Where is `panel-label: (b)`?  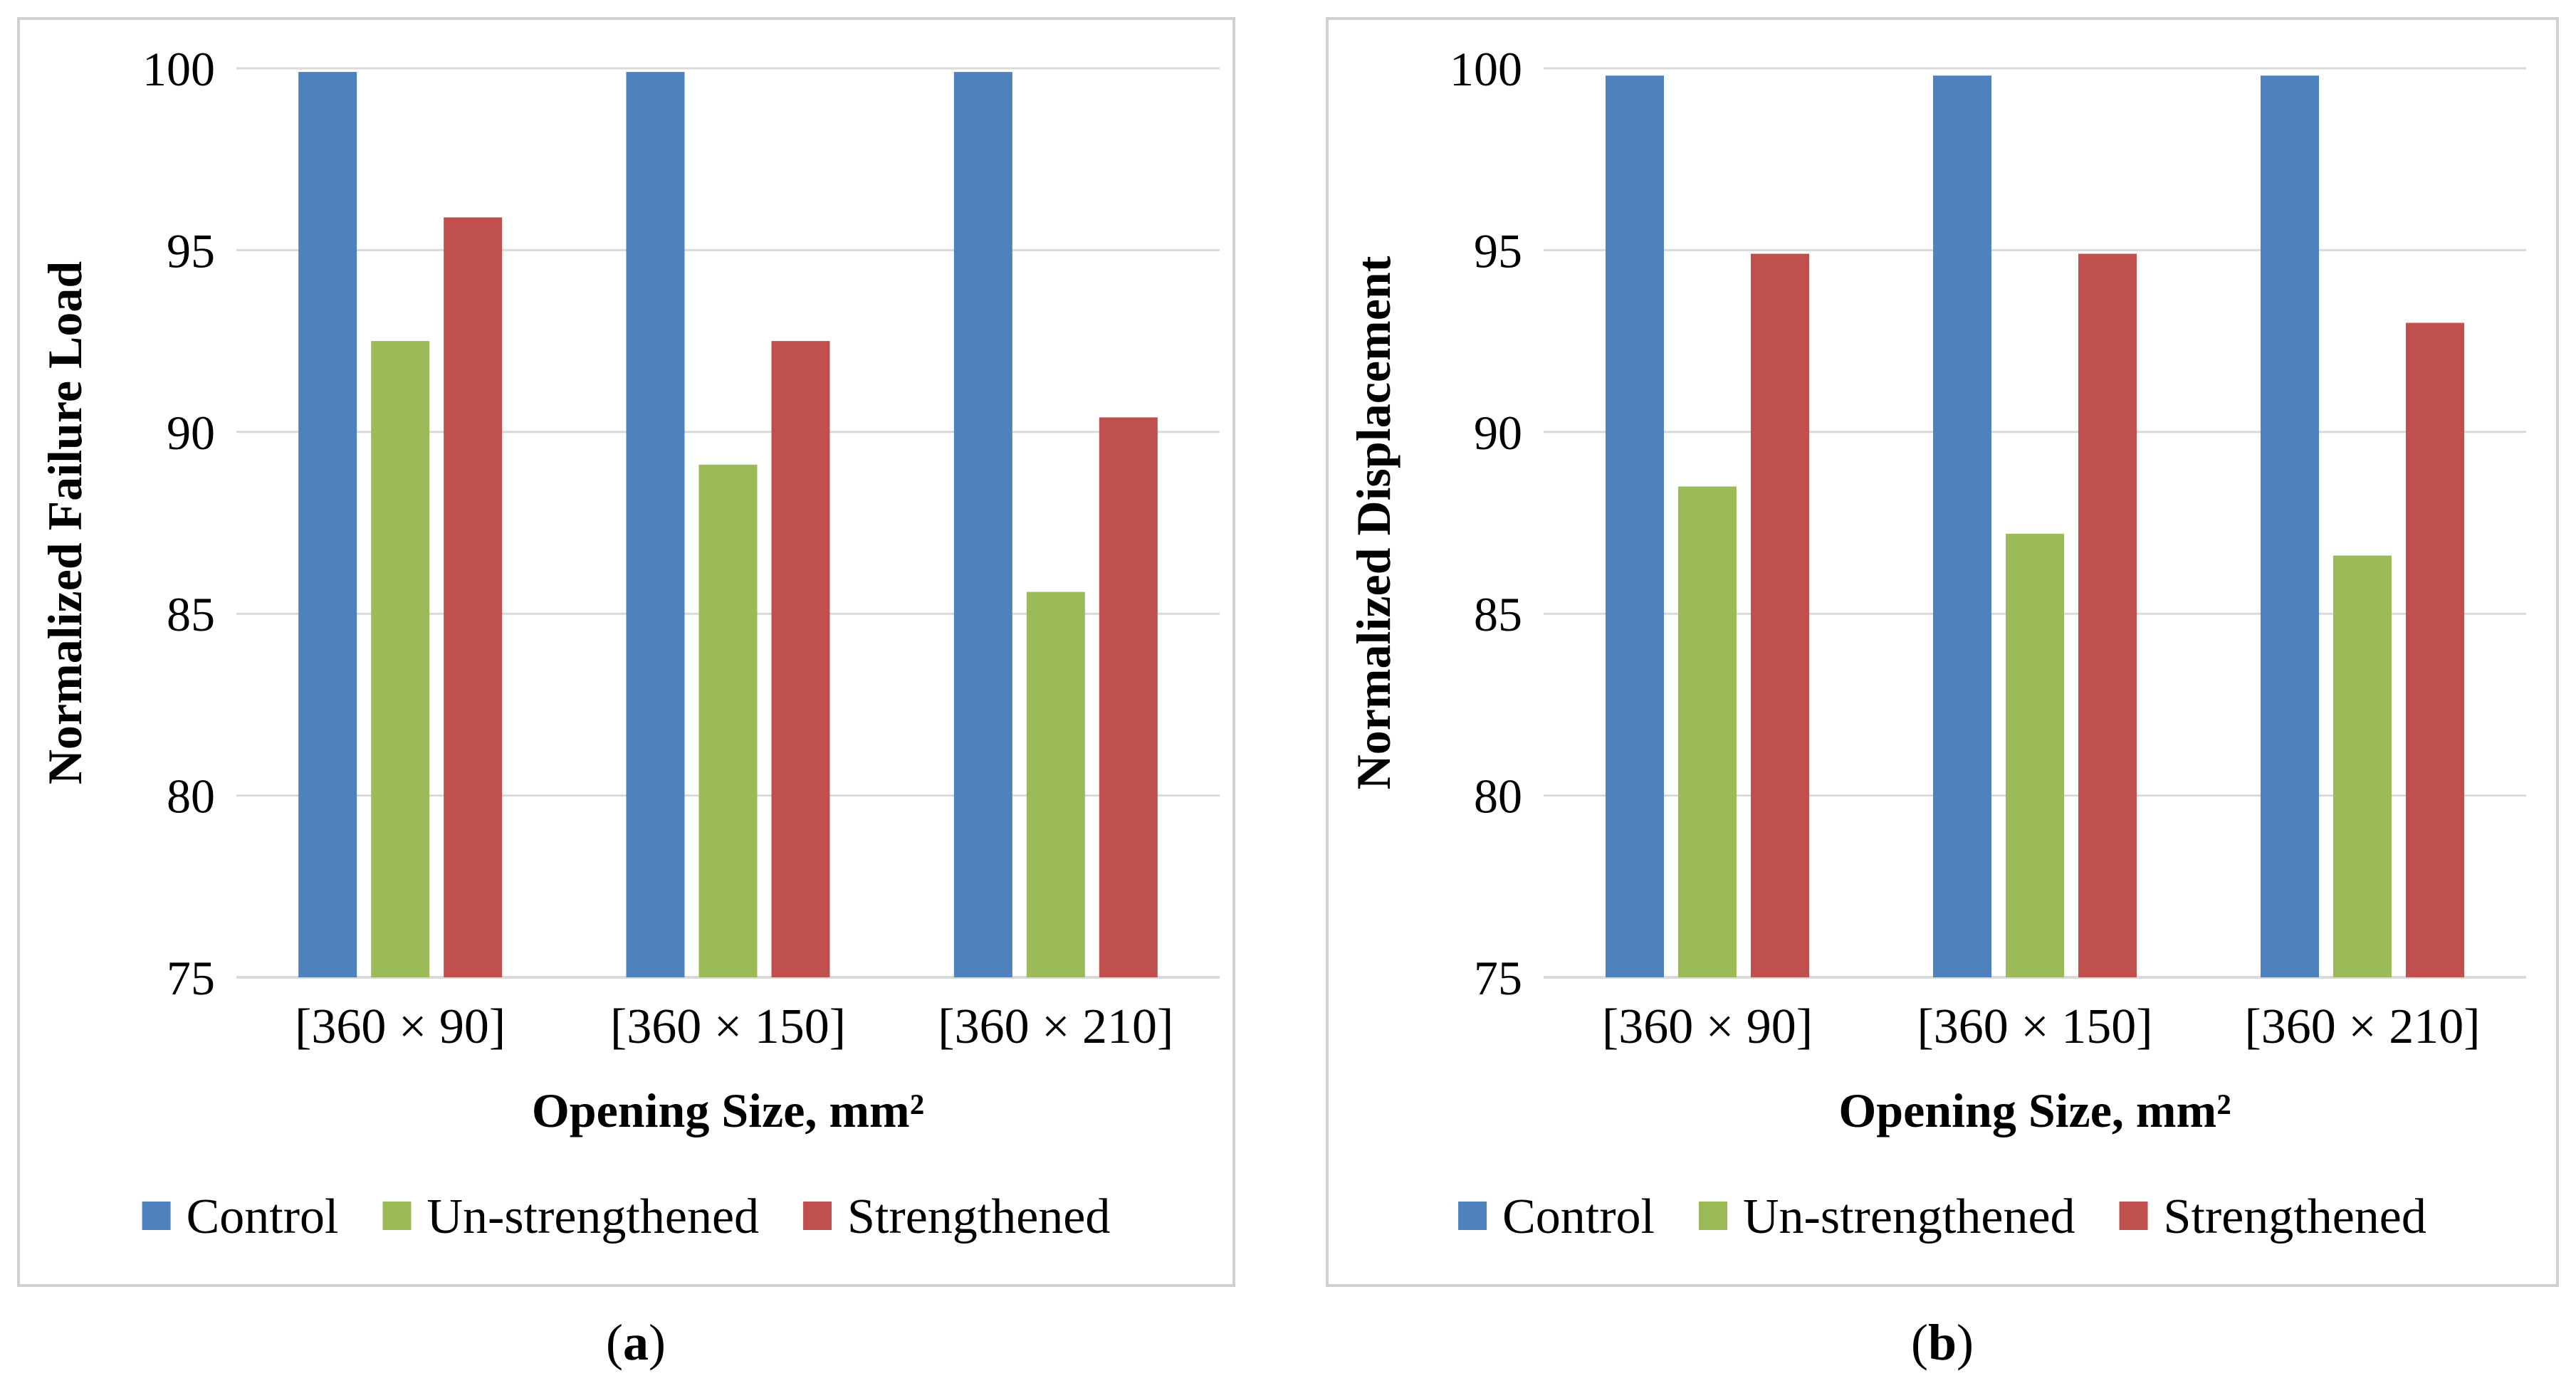 panel-label: (b) is located at coordinates (1942, 1342).